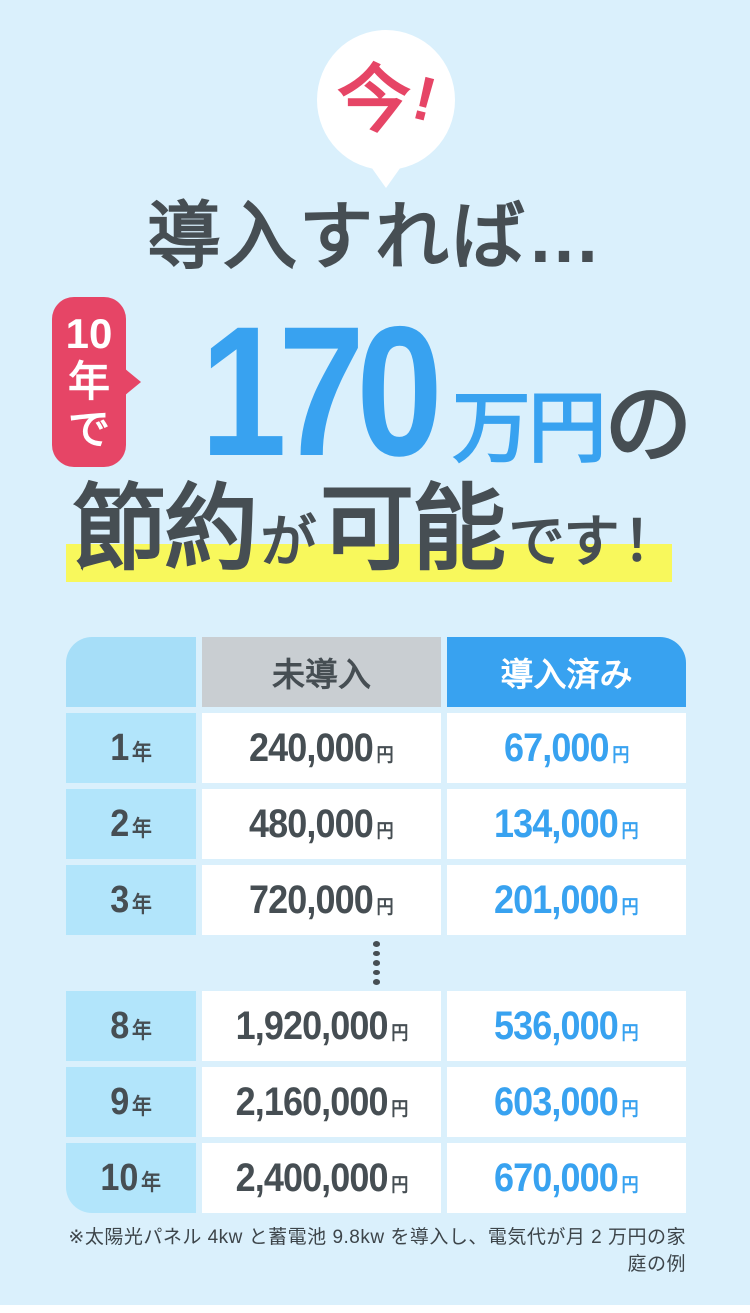 This screenshot has width=750, height=1313. What do you see at coordinates (311, 1101) in the screenshot?
I see `value-number: 2,160,000` at bounding box center [311, 1101].